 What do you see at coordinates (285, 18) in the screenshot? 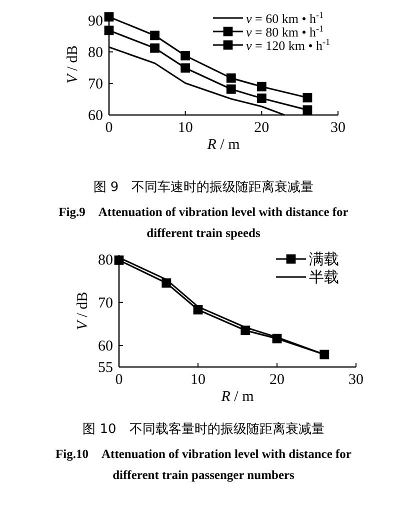
I see `legend-label: v = 60 km • h$^{-1}$` at bounding box center [285, 18].